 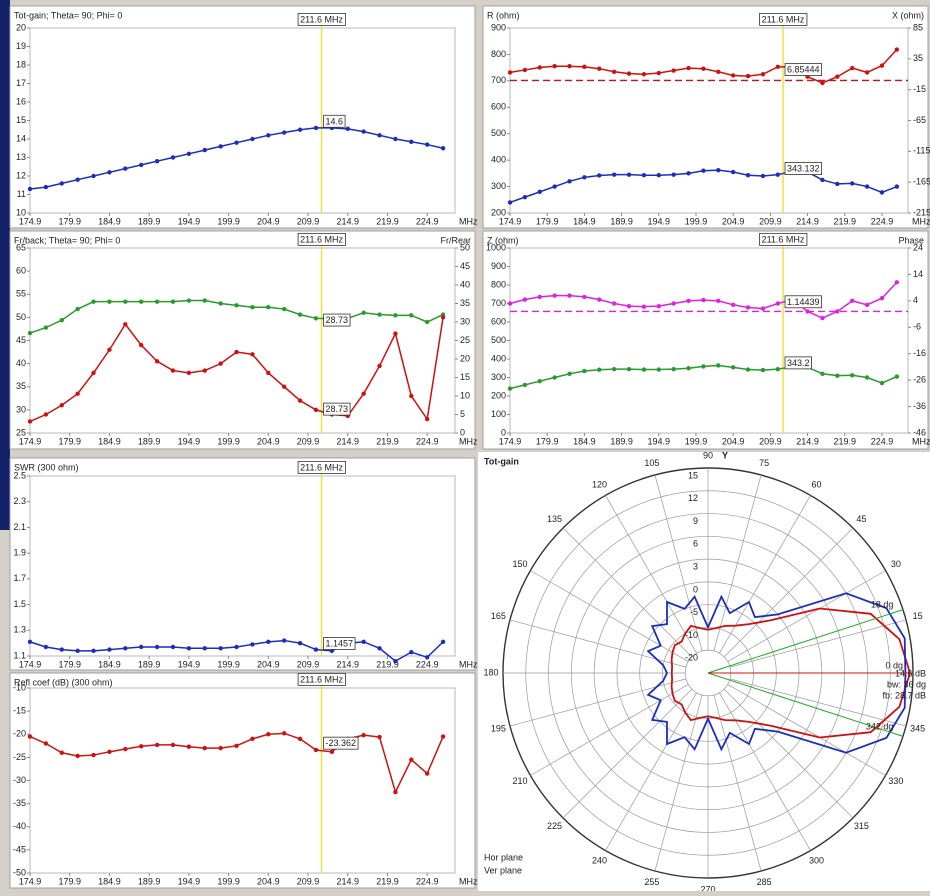 I want to click on y-tick-label: 10, so click(x=21, y=212).